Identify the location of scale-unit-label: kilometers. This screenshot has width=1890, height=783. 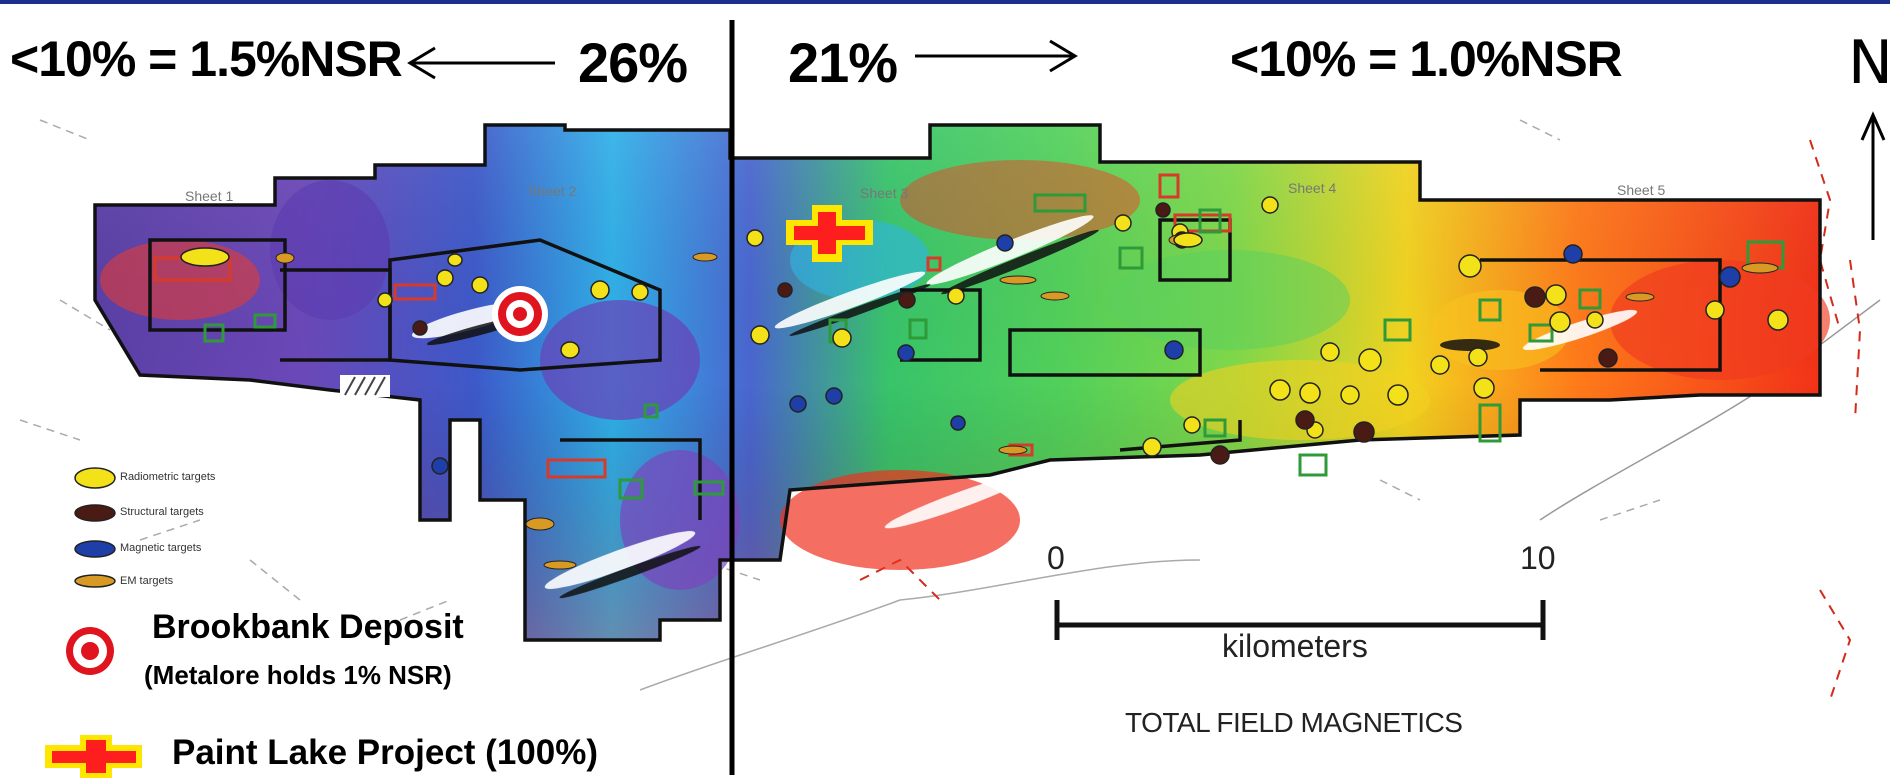
(1295, 646).